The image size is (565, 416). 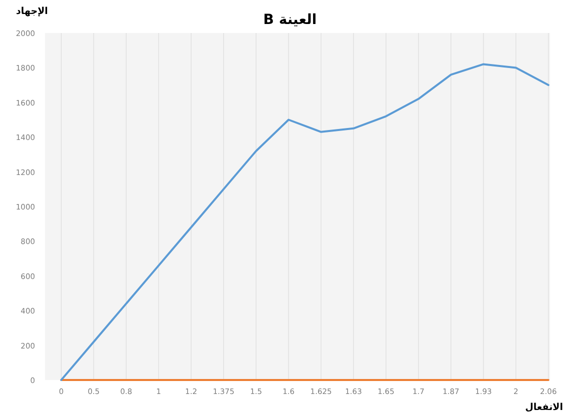 I want to click on y-axis-title: الإجهاد, so click(x=32, y=11).